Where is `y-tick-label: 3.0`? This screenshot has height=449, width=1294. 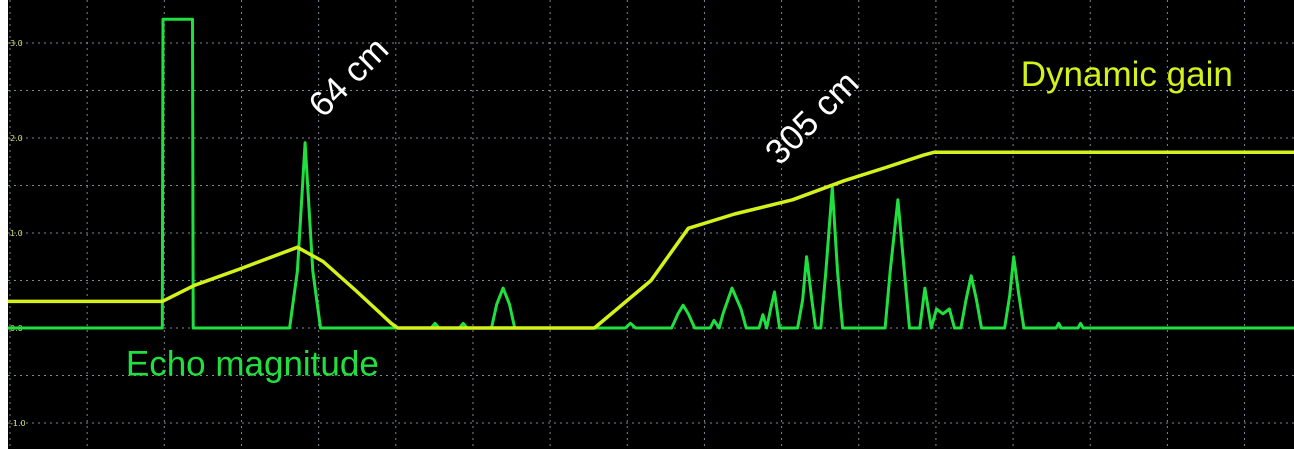 y-tick-label: 3.0 is located at coordinates (16, 43).